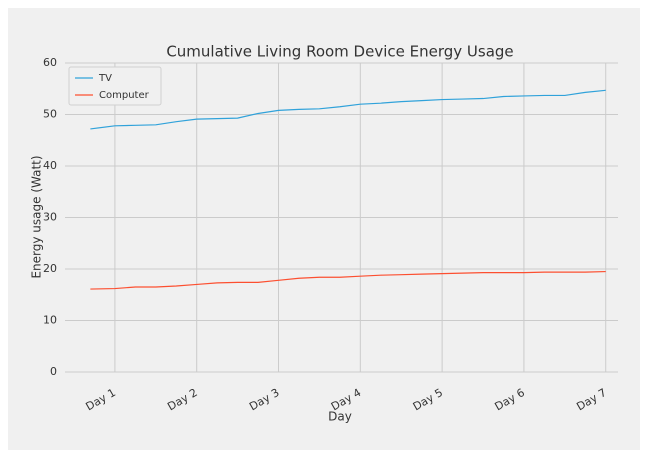  Describe the element at coordinates (105, 78) in the screenshot. I see `legend-label: TV` at that location.